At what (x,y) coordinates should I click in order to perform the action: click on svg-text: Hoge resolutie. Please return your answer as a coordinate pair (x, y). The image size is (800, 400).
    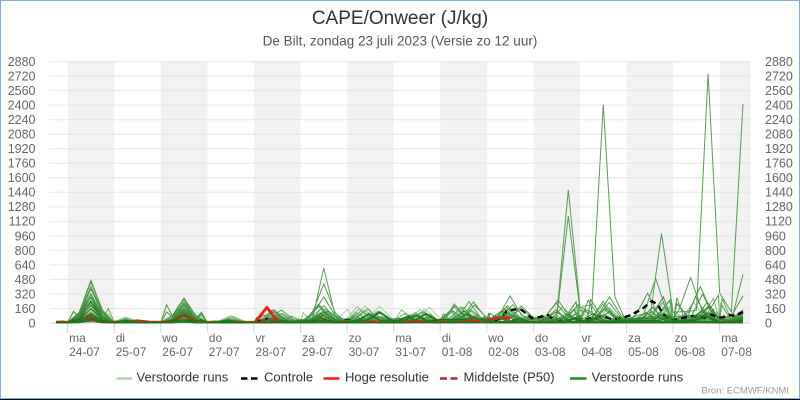
    Looking at the image, I should click on (387, 377).